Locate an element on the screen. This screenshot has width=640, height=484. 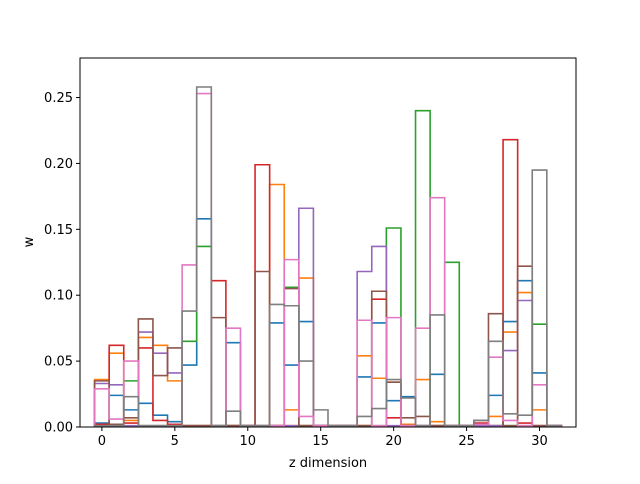
x-tick-label: 0 is located at coordinates (102, 441).